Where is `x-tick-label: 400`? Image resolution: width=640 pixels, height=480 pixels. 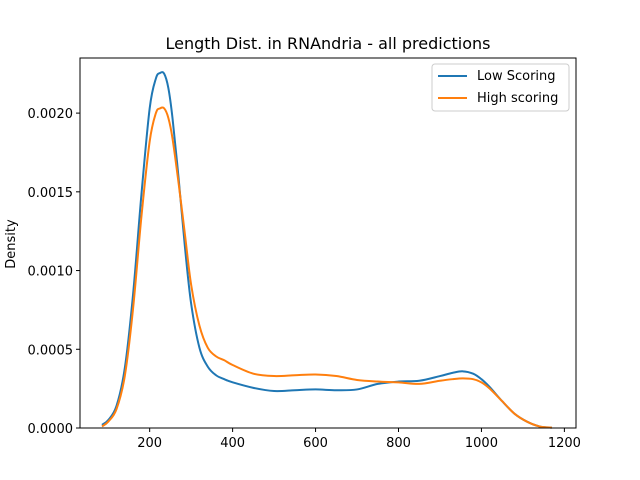 x-tick-label: 400 is located at coordinates (232, 443).